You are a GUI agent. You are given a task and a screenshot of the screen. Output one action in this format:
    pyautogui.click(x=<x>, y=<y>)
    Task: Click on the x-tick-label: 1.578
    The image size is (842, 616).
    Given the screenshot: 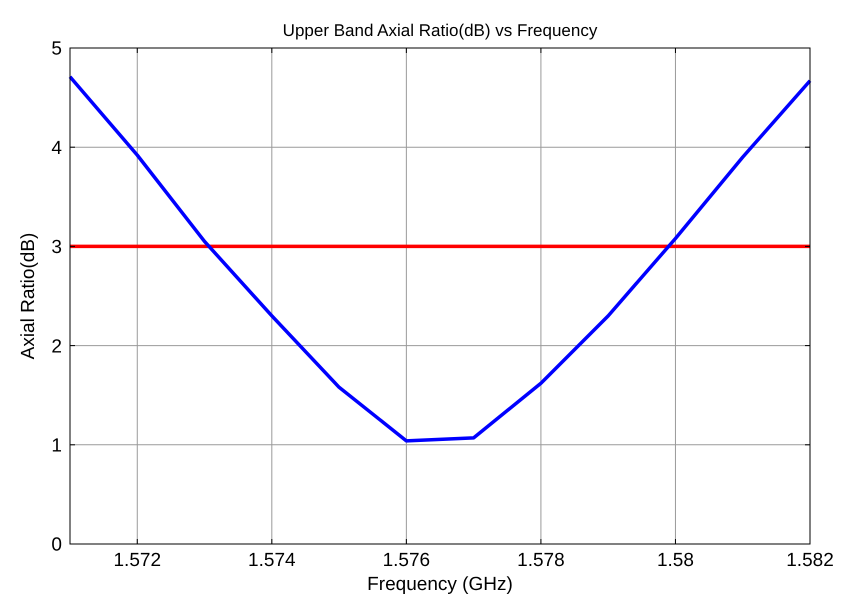 What is the action you would take?
    pyautogui.click(x=541, y=560)
    